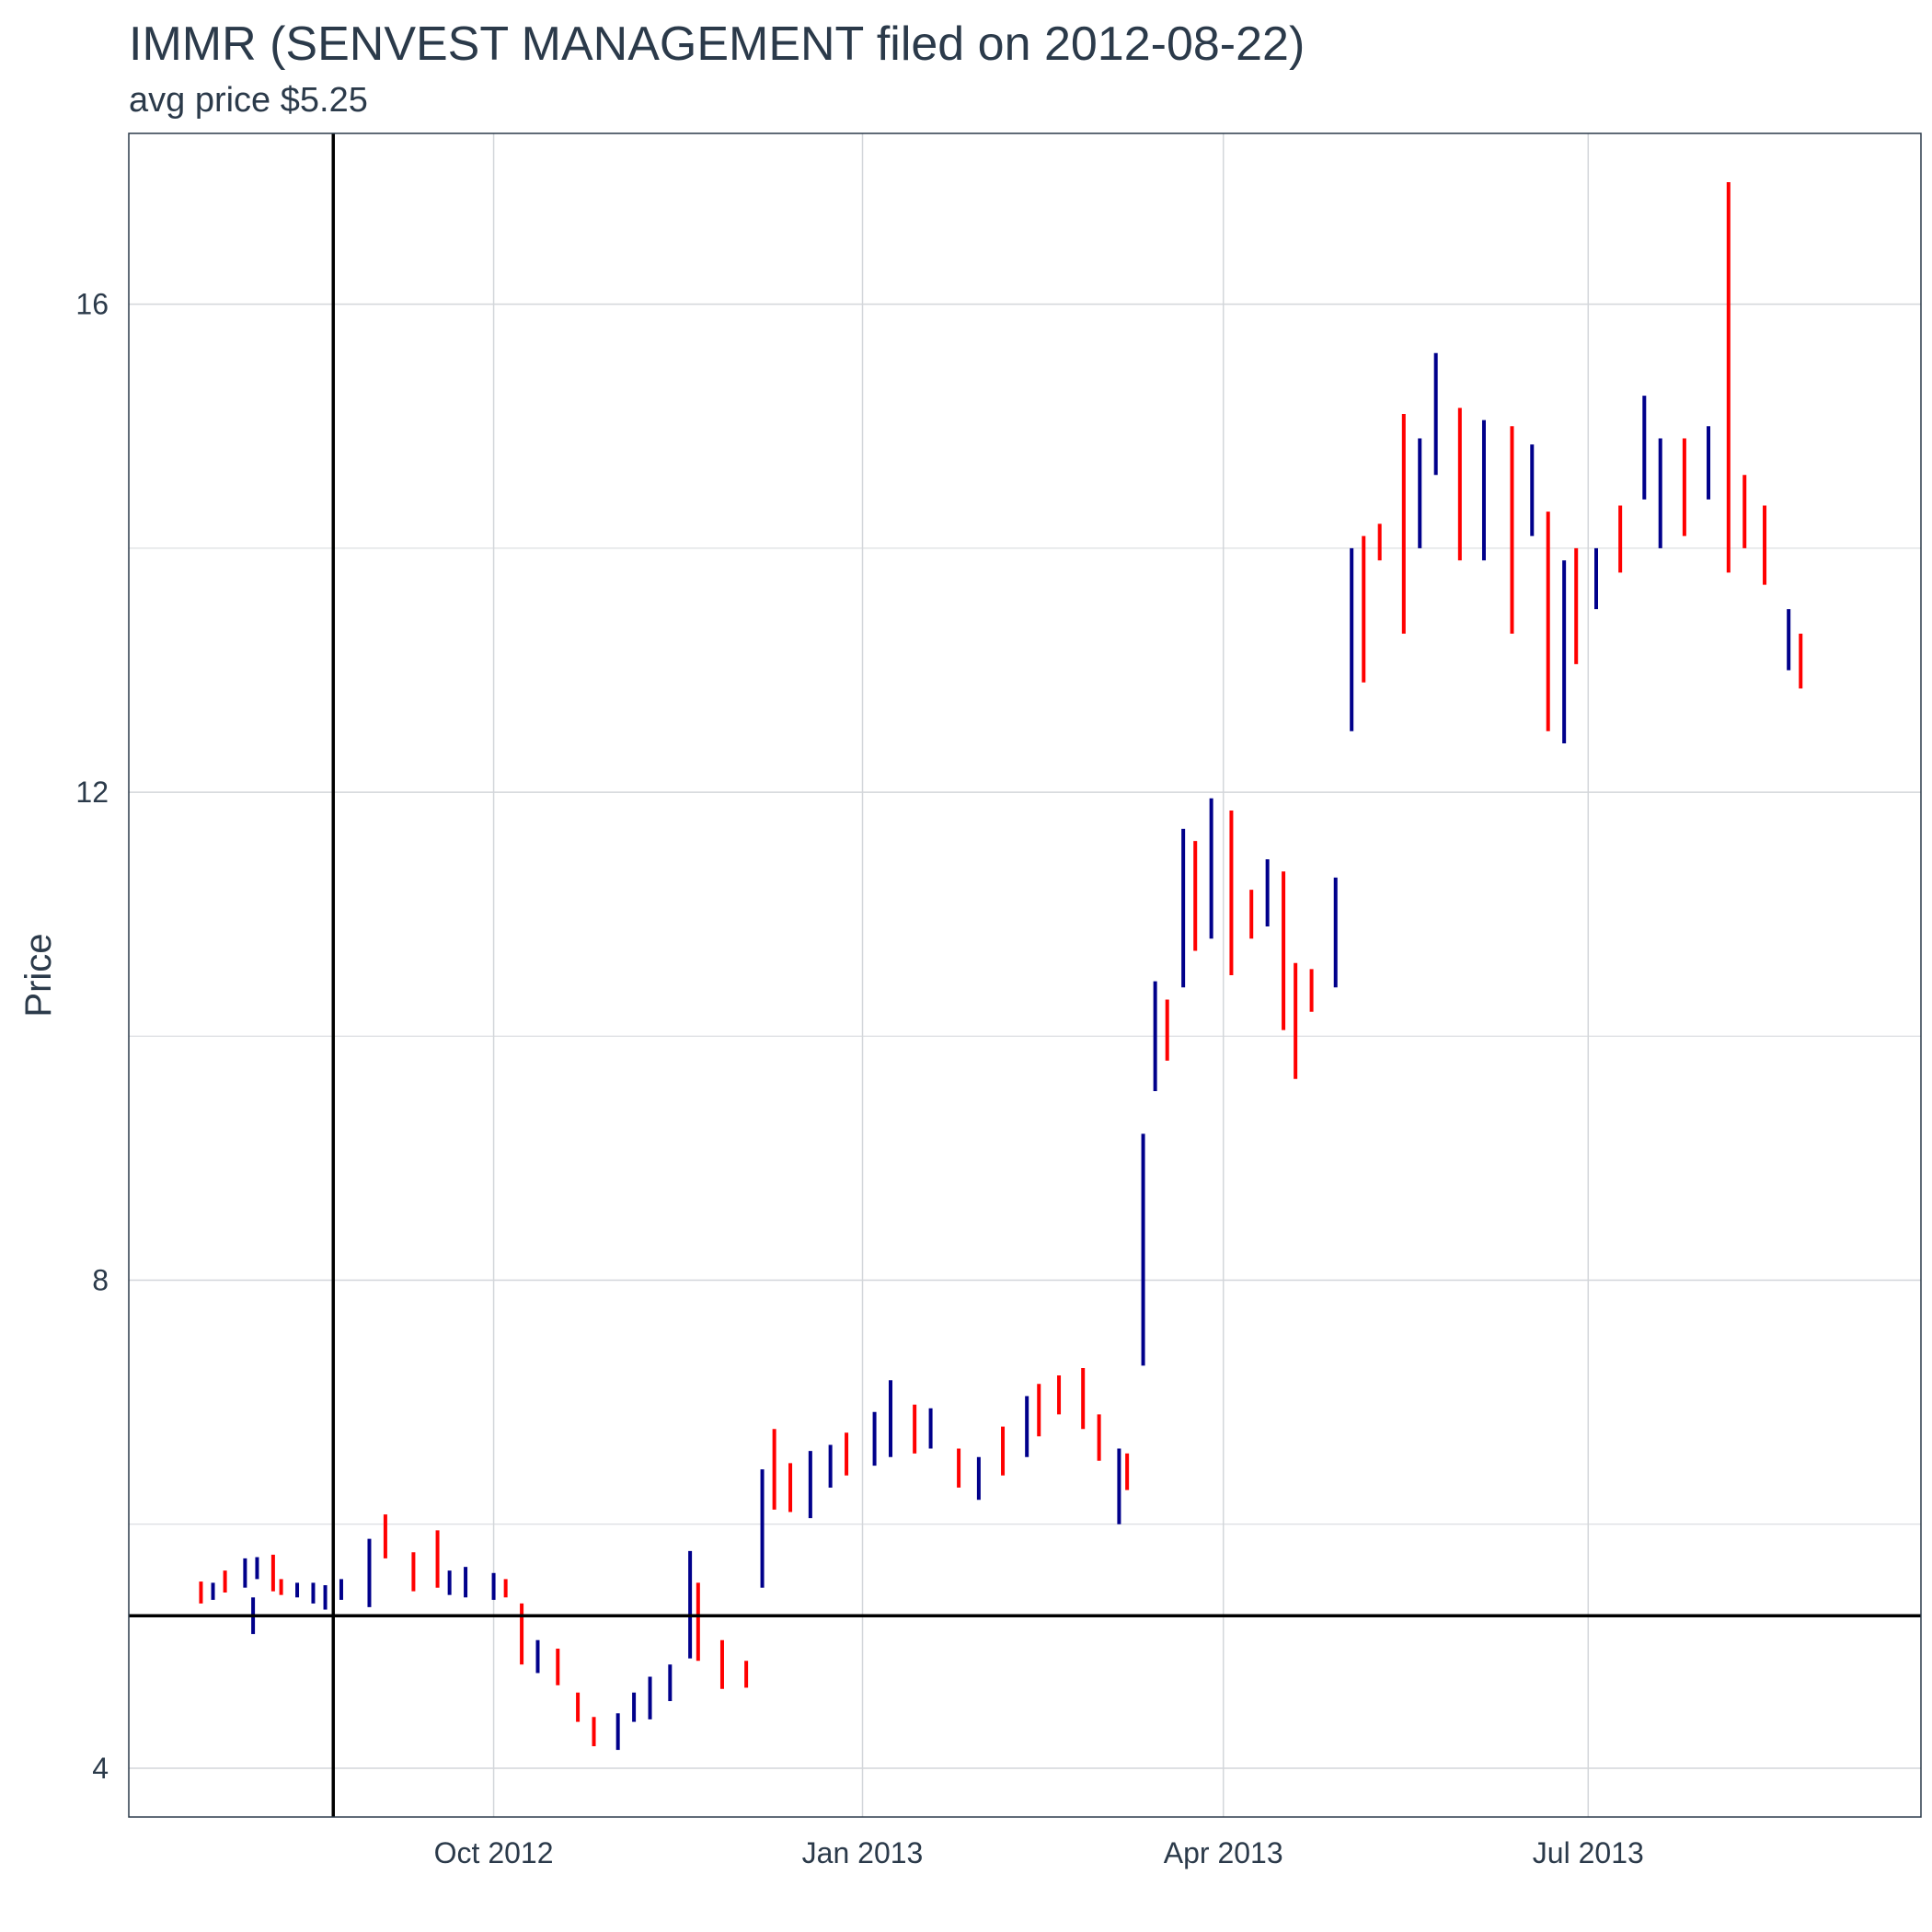 The image size is (1932, 1932). I want to click on x-tick-label: Jan 2013, so click(863, 1852).